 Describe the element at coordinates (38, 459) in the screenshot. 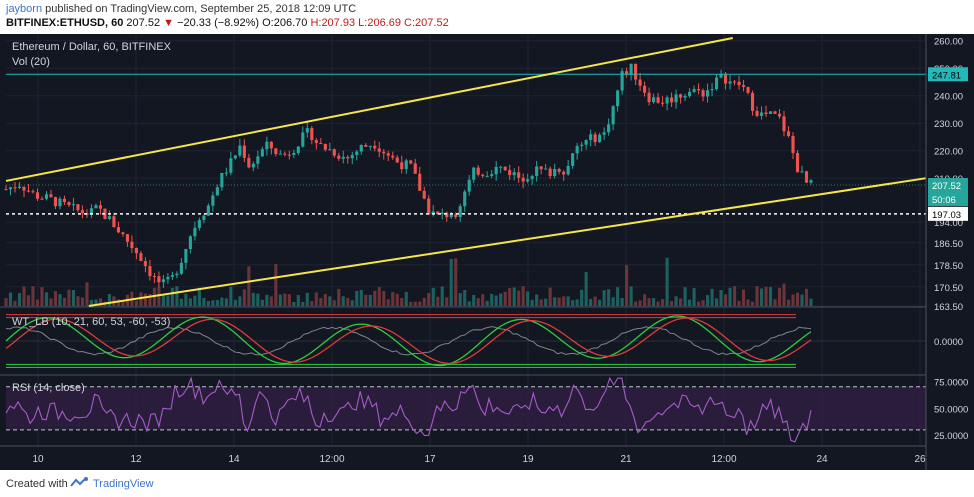

I see `x-tick-label: 10` at that location.